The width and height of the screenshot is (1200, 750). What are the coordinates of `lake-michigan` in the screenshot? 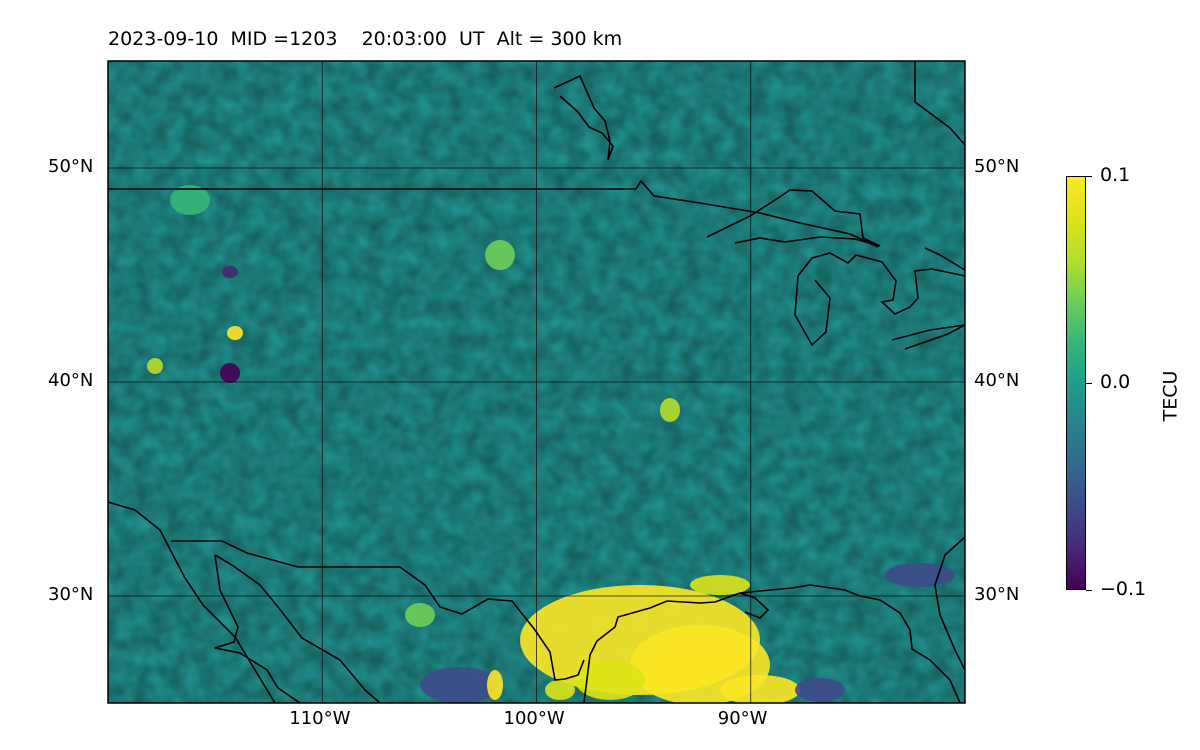 It's located at (881, 283).